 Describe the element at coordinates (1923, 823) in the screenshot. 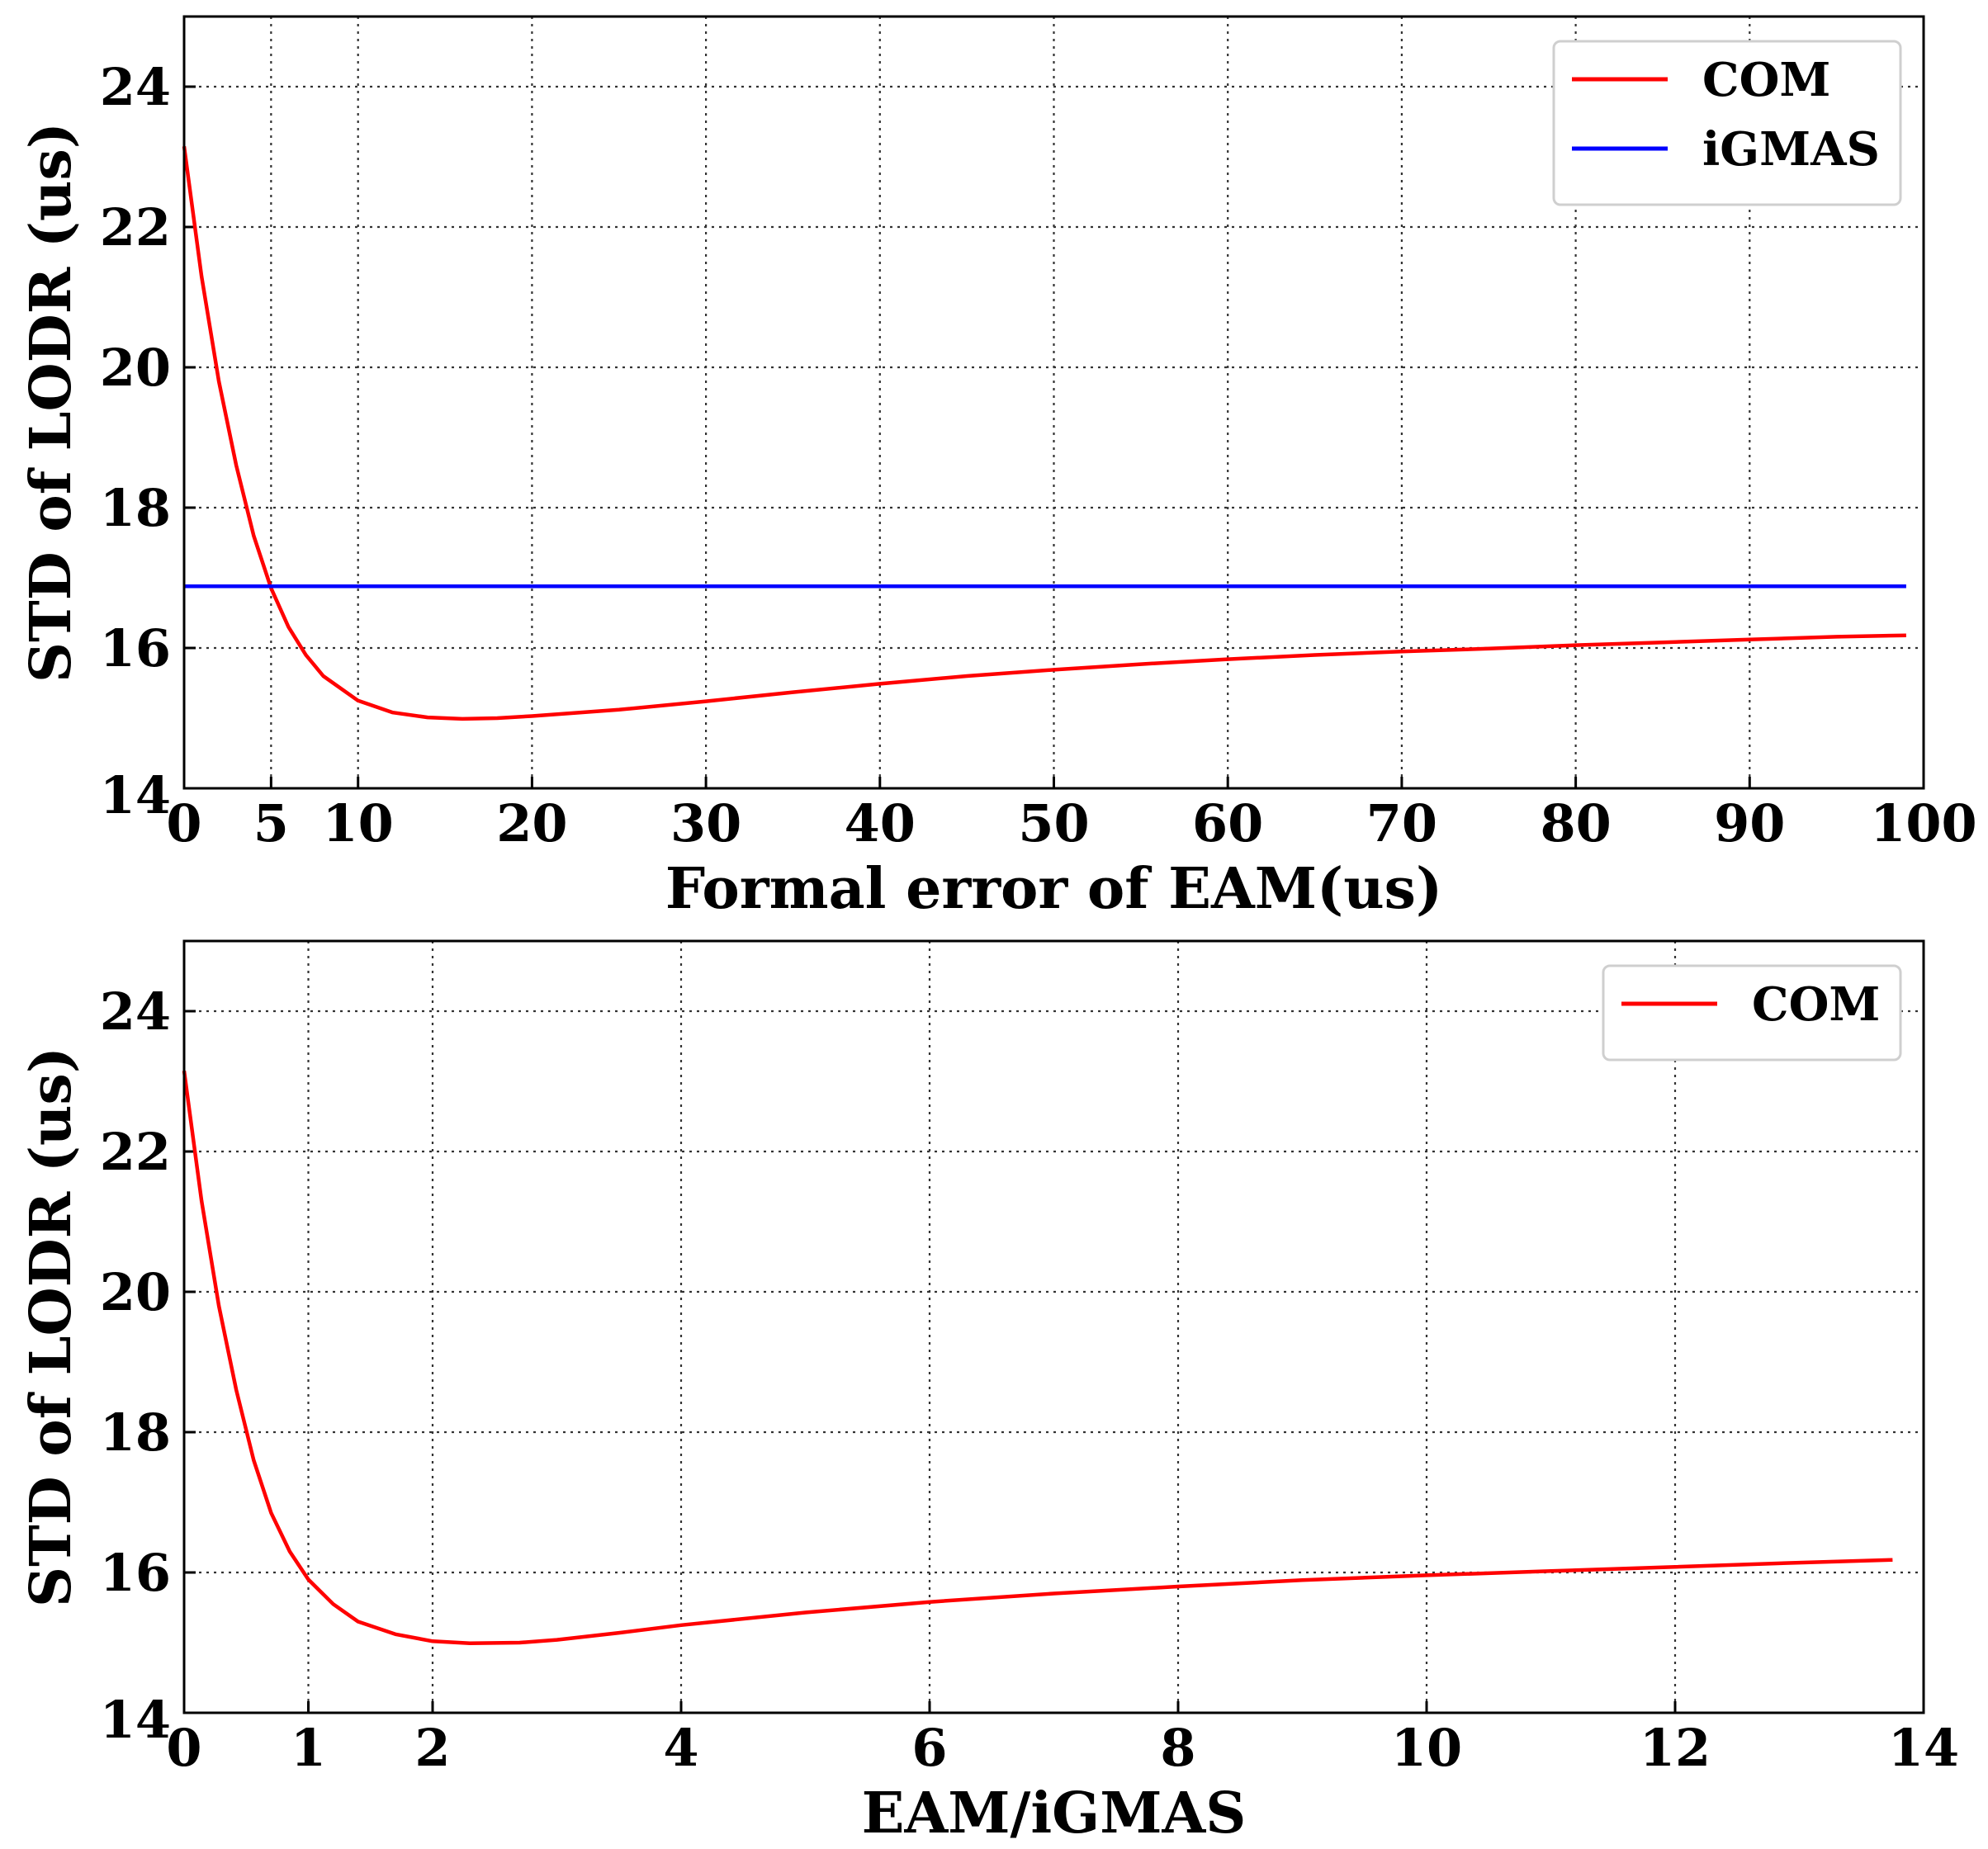

I see `x-tick-label: 100` at that location.